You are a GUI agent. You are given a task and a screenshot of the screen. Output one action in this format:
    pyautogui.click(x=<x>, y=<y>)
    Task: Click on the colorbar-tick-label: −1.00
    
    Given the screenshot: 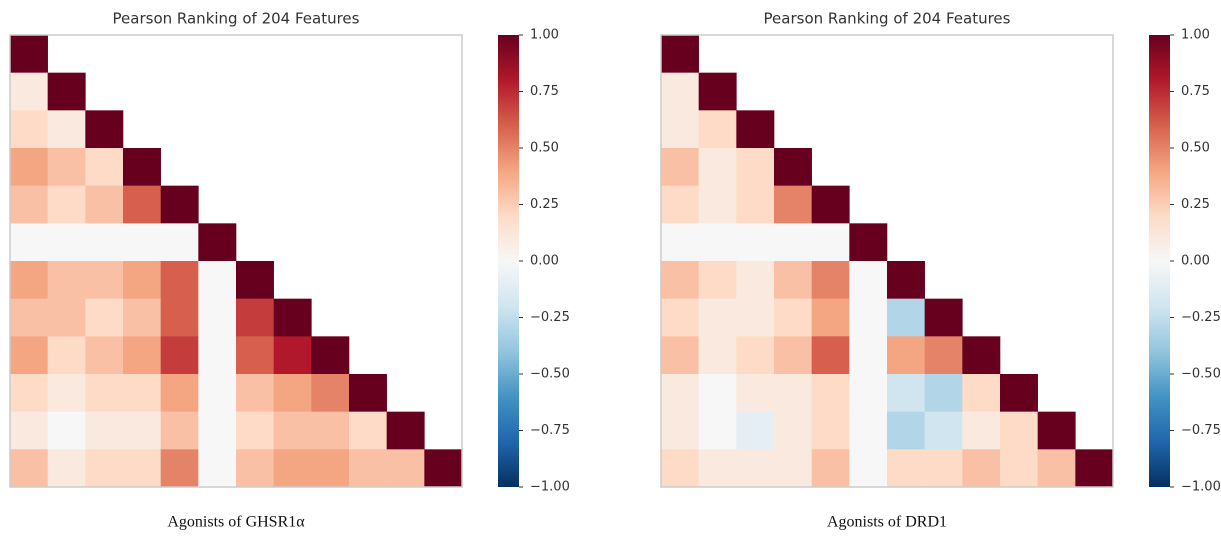 What is the action you would take?
    pyautogui.click(x=1201, y=487)
    